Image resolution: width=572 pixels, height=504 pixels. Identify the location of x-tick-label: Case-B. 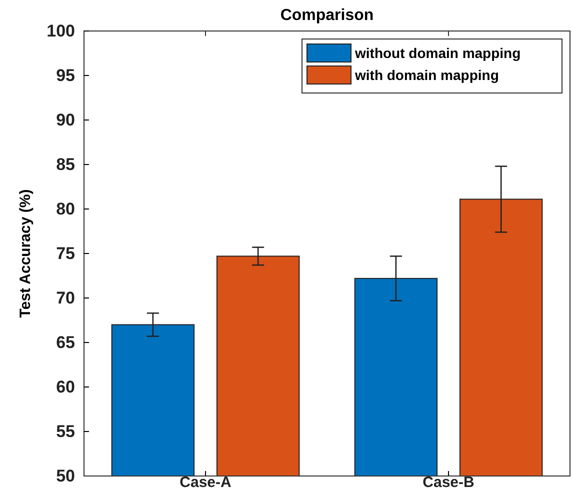
(448, 482).